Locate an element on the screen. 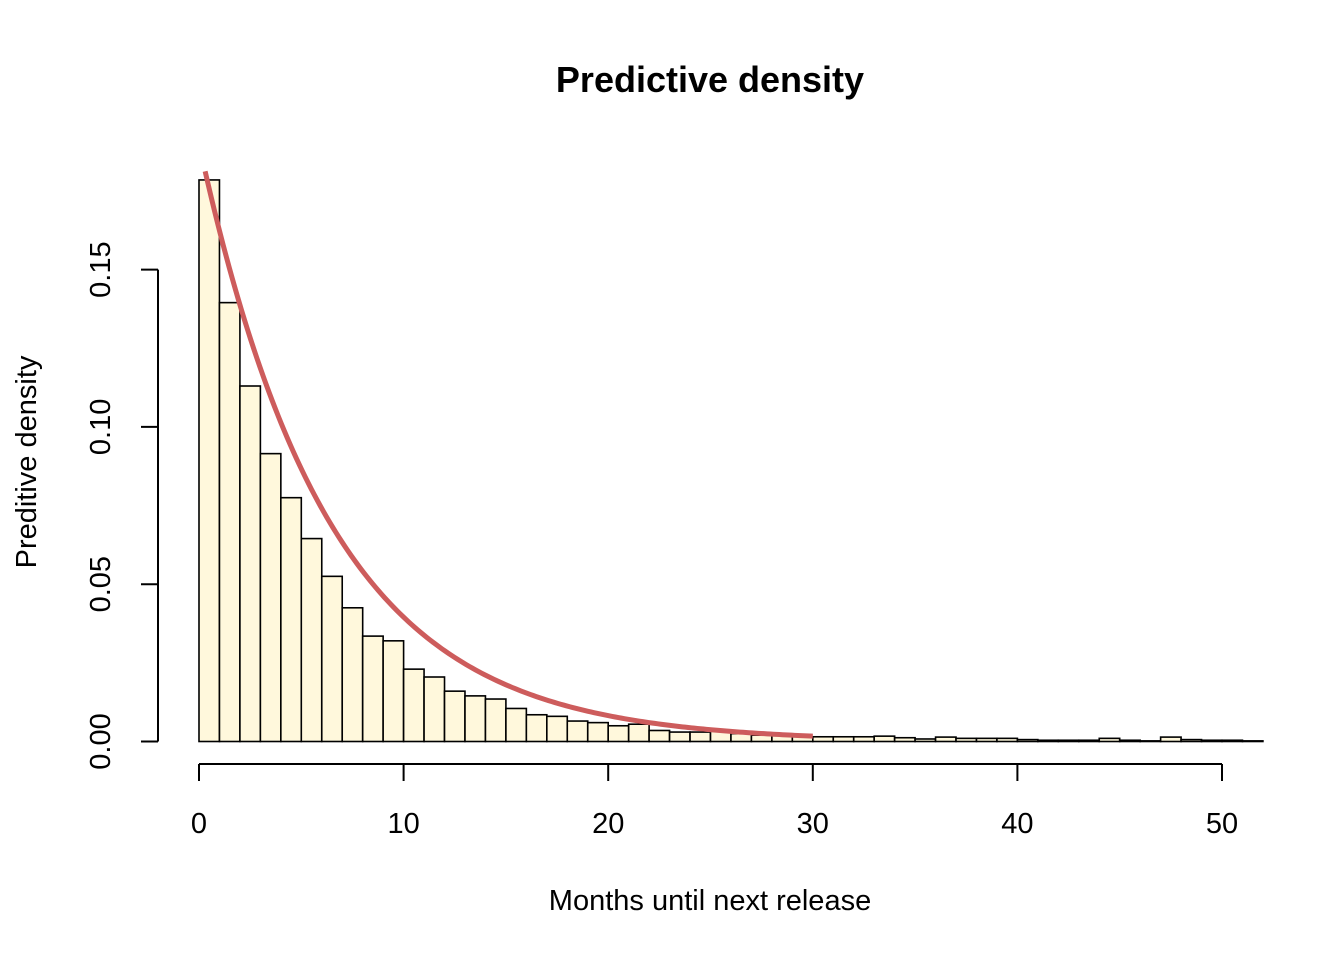 Image resolution: width=1344 pixels, height=960 pixels. y-tick-label: 0.05 is located at coordinates (101, 584).